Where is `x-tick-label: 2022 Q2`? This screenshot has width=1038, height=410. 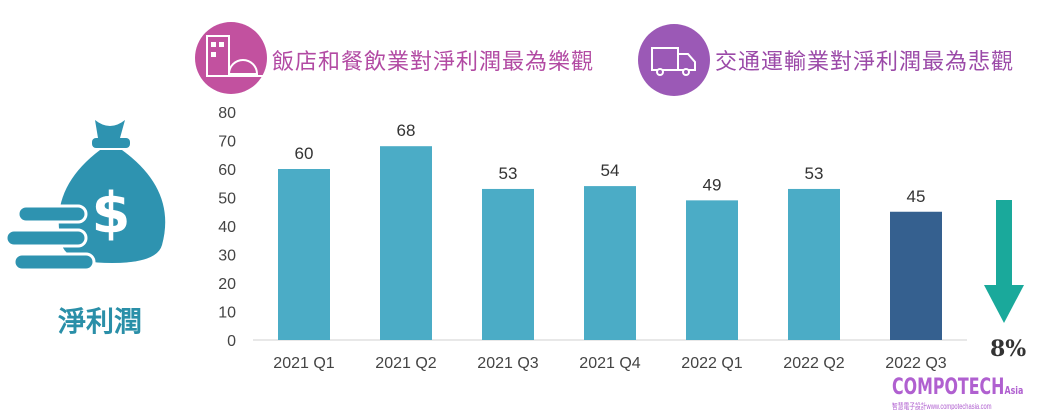 x-tick-label: 2022 Q2 is located at coordinates (813, 363).